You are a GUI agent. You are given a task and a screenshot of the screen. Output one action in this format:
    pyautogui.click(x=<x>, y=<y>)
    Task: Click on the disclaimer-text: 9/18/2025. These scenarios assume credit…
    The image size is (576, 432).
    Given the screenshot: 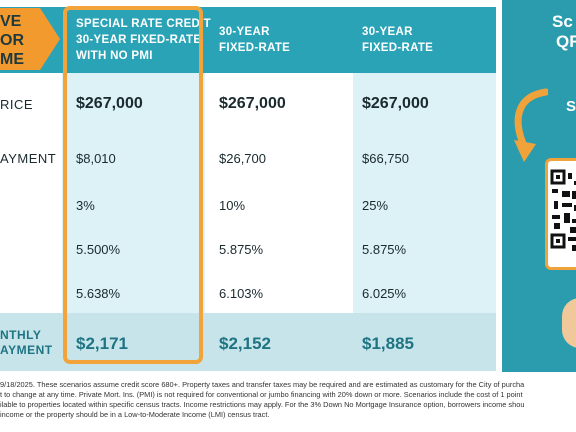 What is the action you would take?
    pyautogui.click(x=288, y=400)
    